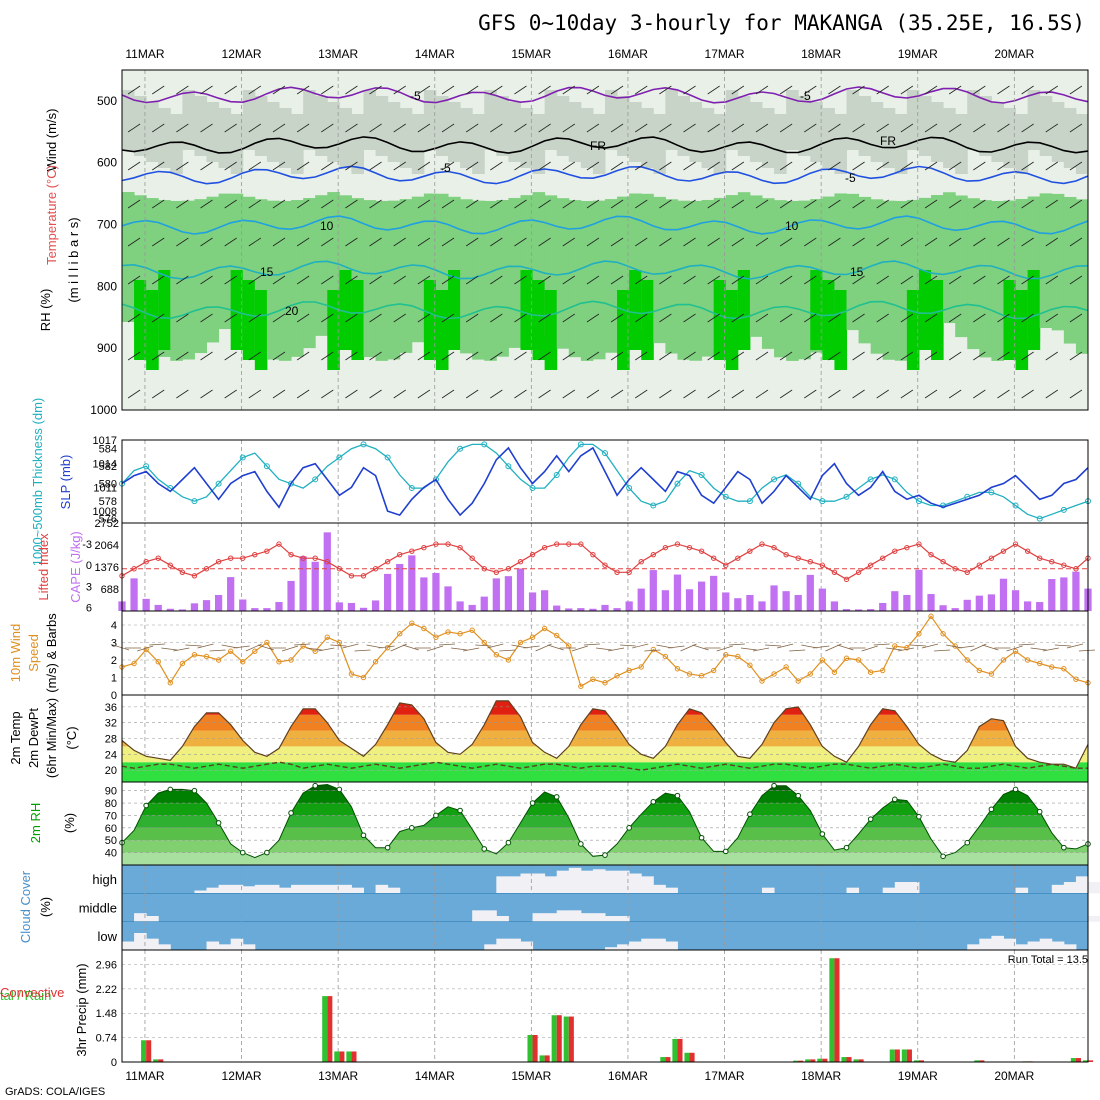 This screenshot has width=1100, height=1100. I want to click on cloud-low-bar, so click(1034, 945).